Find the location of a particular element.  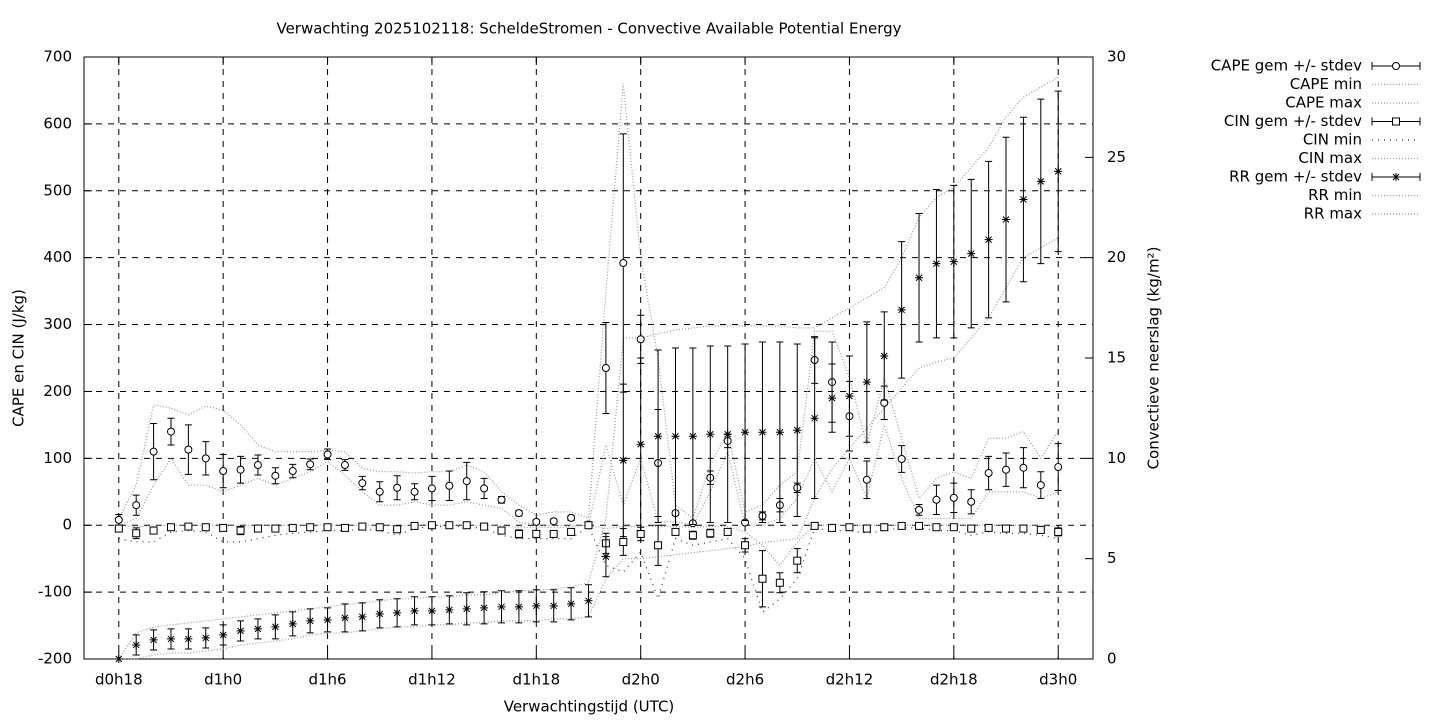

legend-label: RR min is located at coordinates (1335, 195).